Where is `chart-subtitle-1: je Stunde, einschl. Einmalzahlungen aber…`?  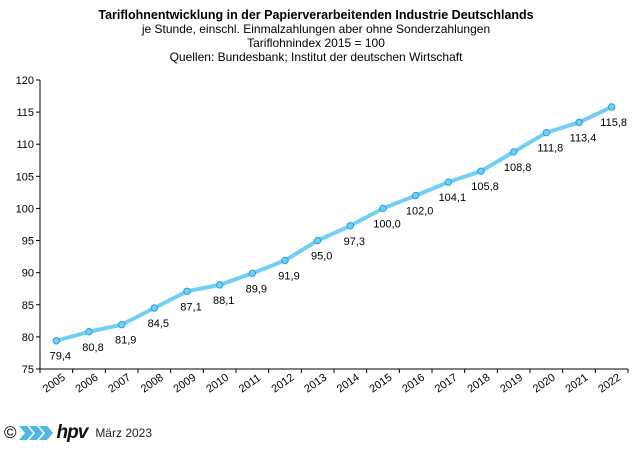
chart-subtitle-1: je Stunde, einschl. Einmalzahlungen aber… is located at coordinates (316, 29).